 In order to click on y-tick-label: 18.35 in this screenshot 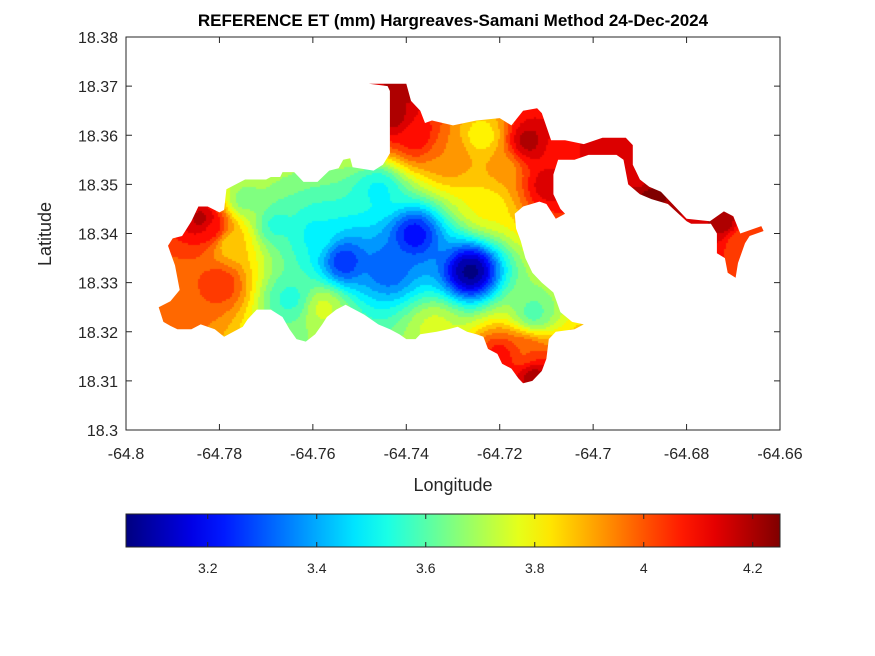, I will do `click(98, 185)`.